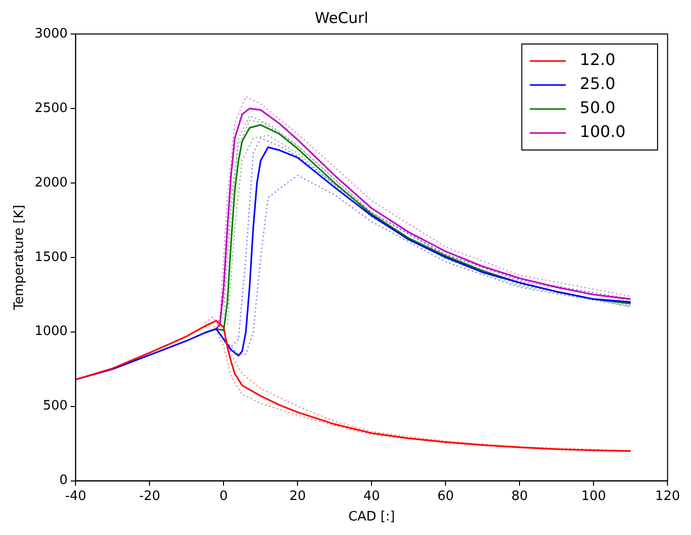 The width and height of the screenshot is (691, 535). Describe the element at coordinates (224, 496) in the screenshot. I see `x-tick-label: 0` at that location.